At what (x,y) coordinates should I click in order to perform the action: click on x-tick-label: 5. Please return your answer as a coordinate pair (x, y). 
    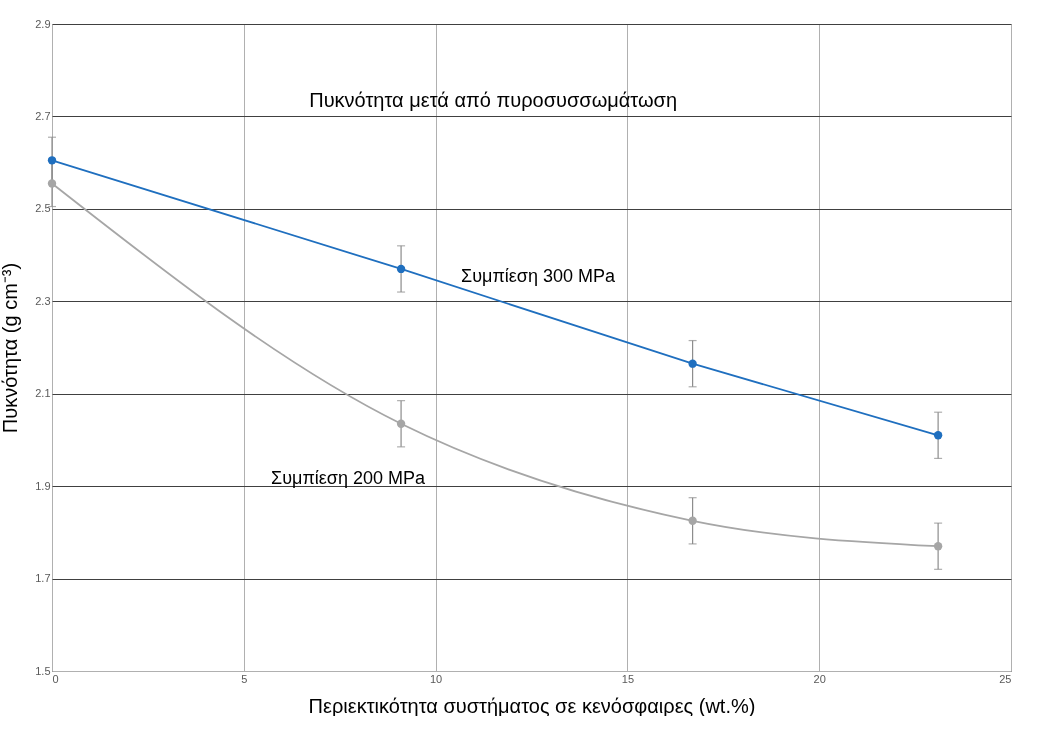
    Looking at the image, I should click on (244, 678).